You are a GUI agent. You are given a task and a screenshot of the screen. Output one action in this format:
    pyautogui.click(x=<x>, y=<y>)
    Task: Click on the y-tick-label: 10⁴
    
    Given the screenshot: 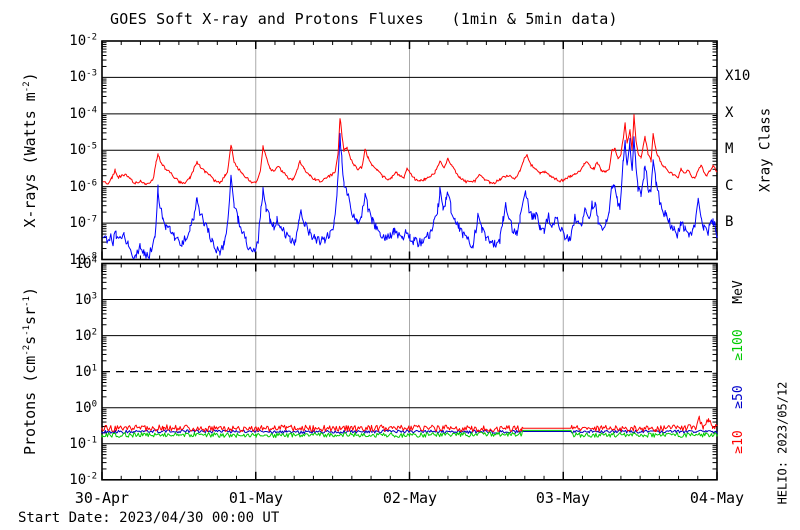 What is the action you would take?
    pyautogui.click(x=85, y=263)
    